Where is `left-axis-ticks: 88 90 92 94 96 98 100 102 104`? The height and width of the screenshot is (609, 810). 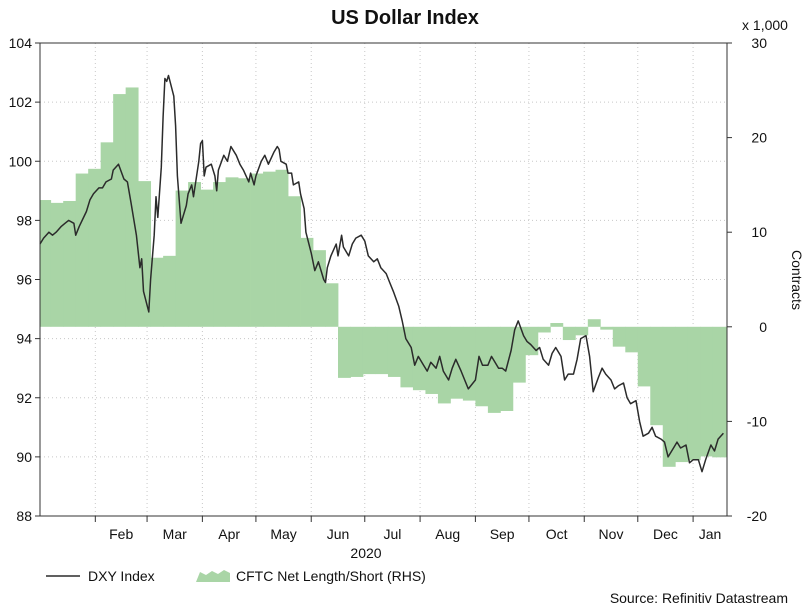 left-axis-ticks: 88 90 92 94 96 98 100 102 104 is located at coordinates (24, 279).